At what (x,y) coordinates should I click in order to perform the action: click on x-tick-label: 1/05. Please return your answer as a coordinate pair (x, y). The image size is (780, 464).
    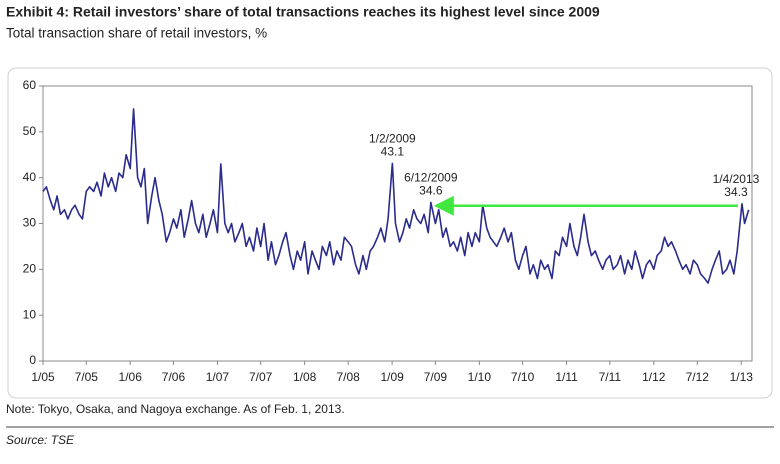
    Looking at the image, I should click on (43, 377).